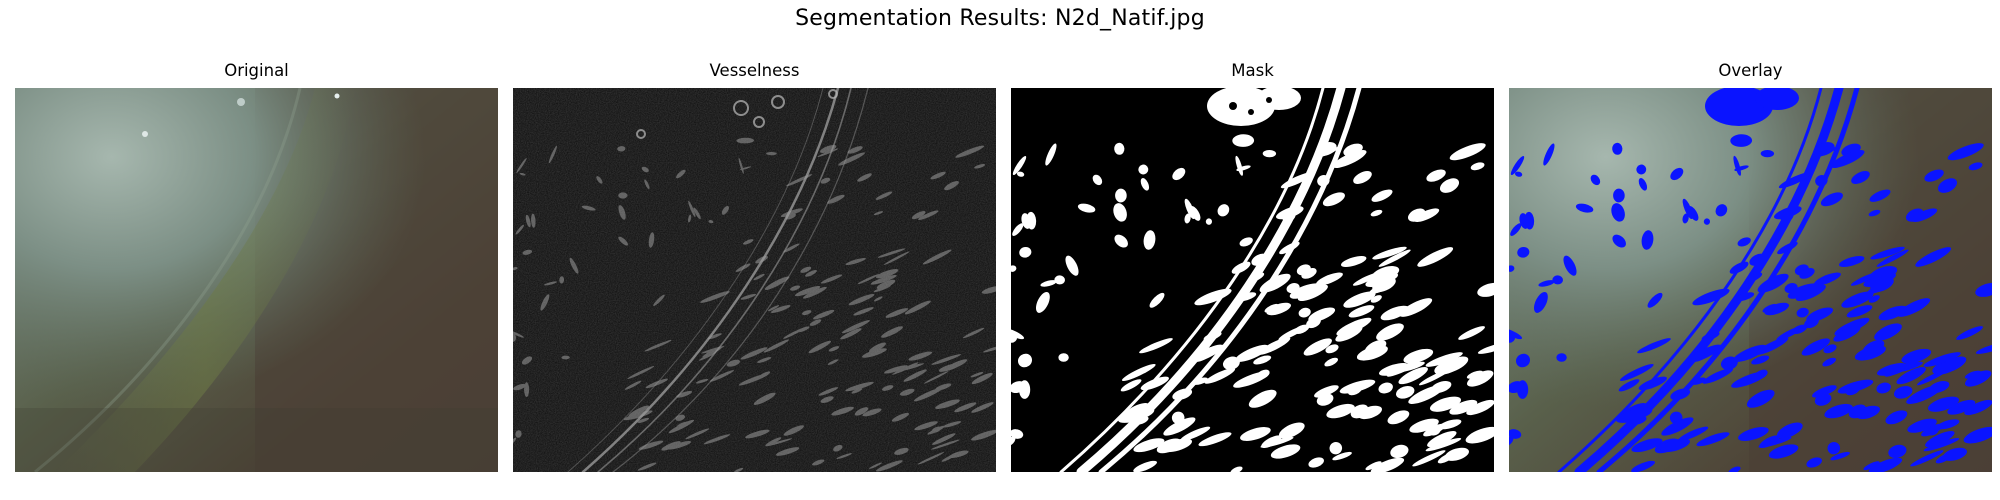 The width and height of the screenshot is (2000, 500). What do you see at coordinates (1252, 70) in the screenshot?
I see `panel-title-mask: Mask` at bounding box center [1252, 70].